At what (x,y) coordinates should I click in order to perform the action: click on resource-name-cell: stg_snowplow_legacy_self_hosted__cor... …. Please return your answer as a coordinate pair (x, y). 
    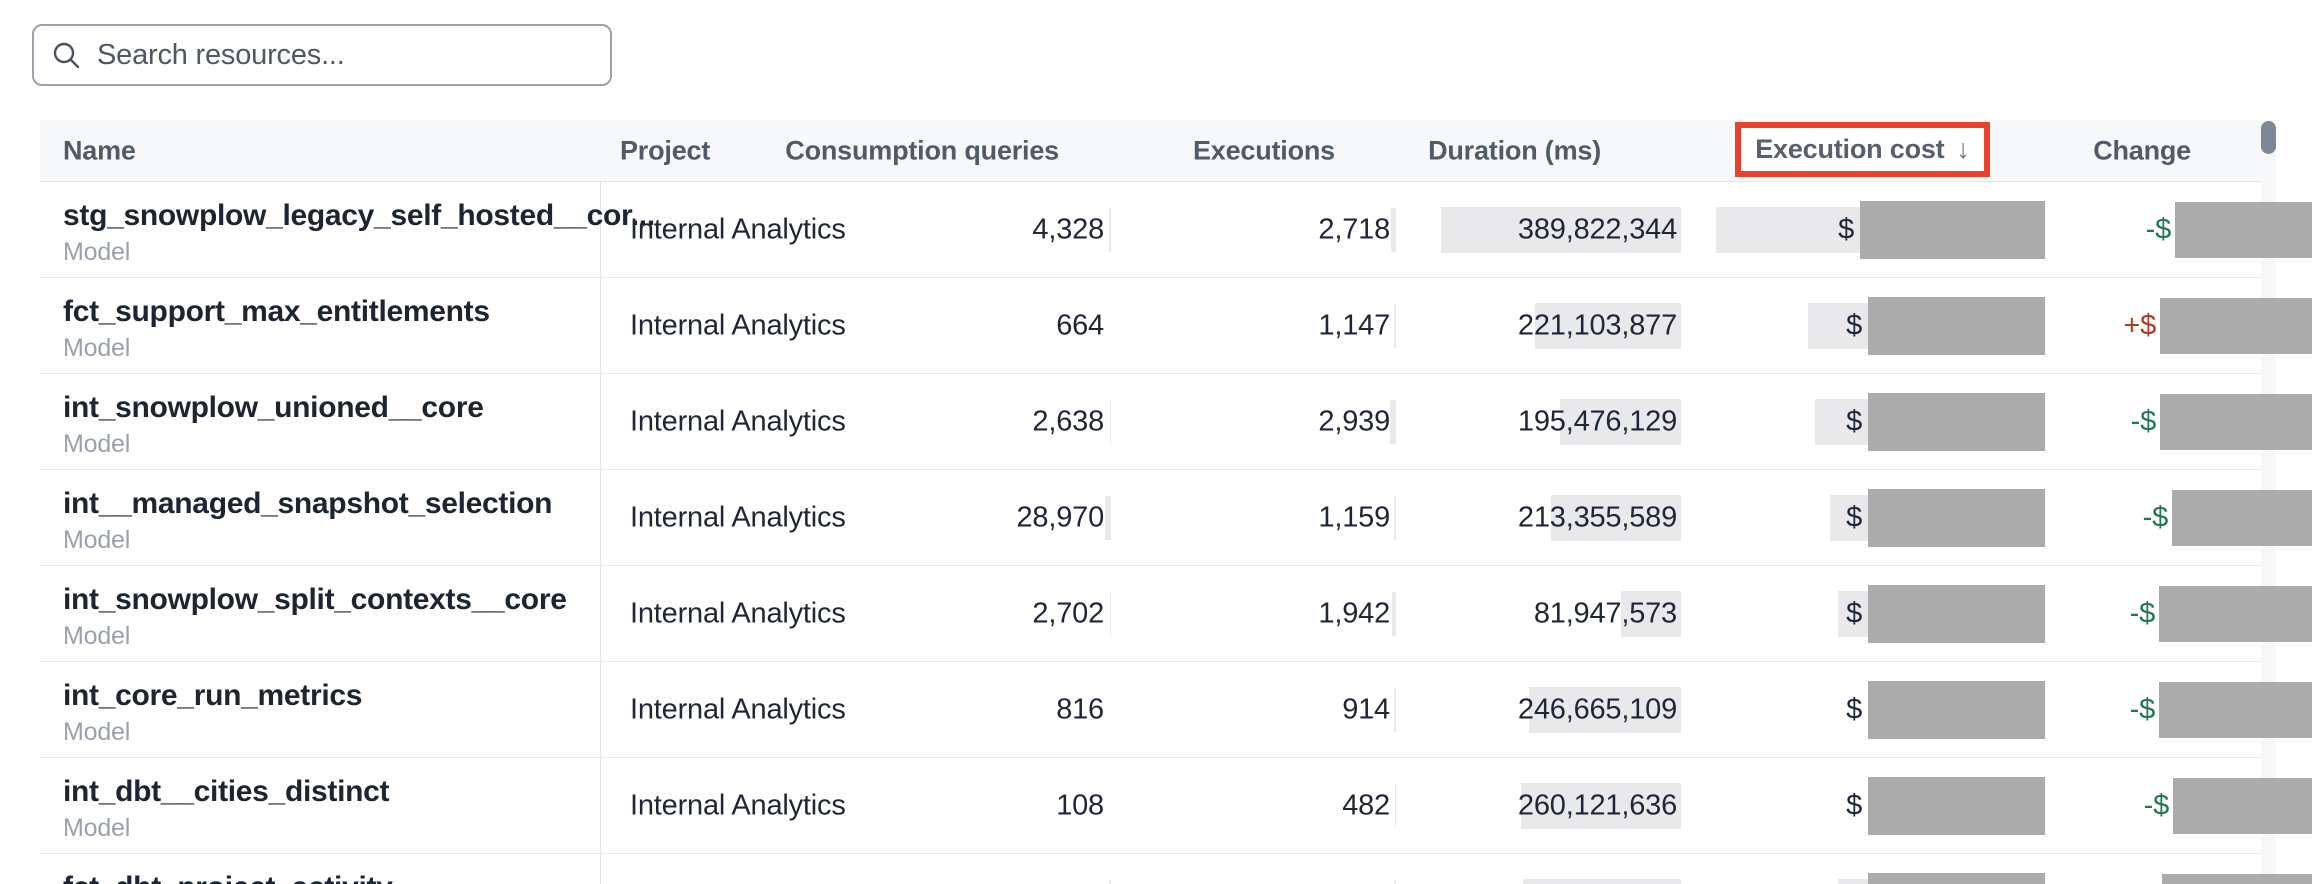
    Looking at the image, I should click on (359, 233).